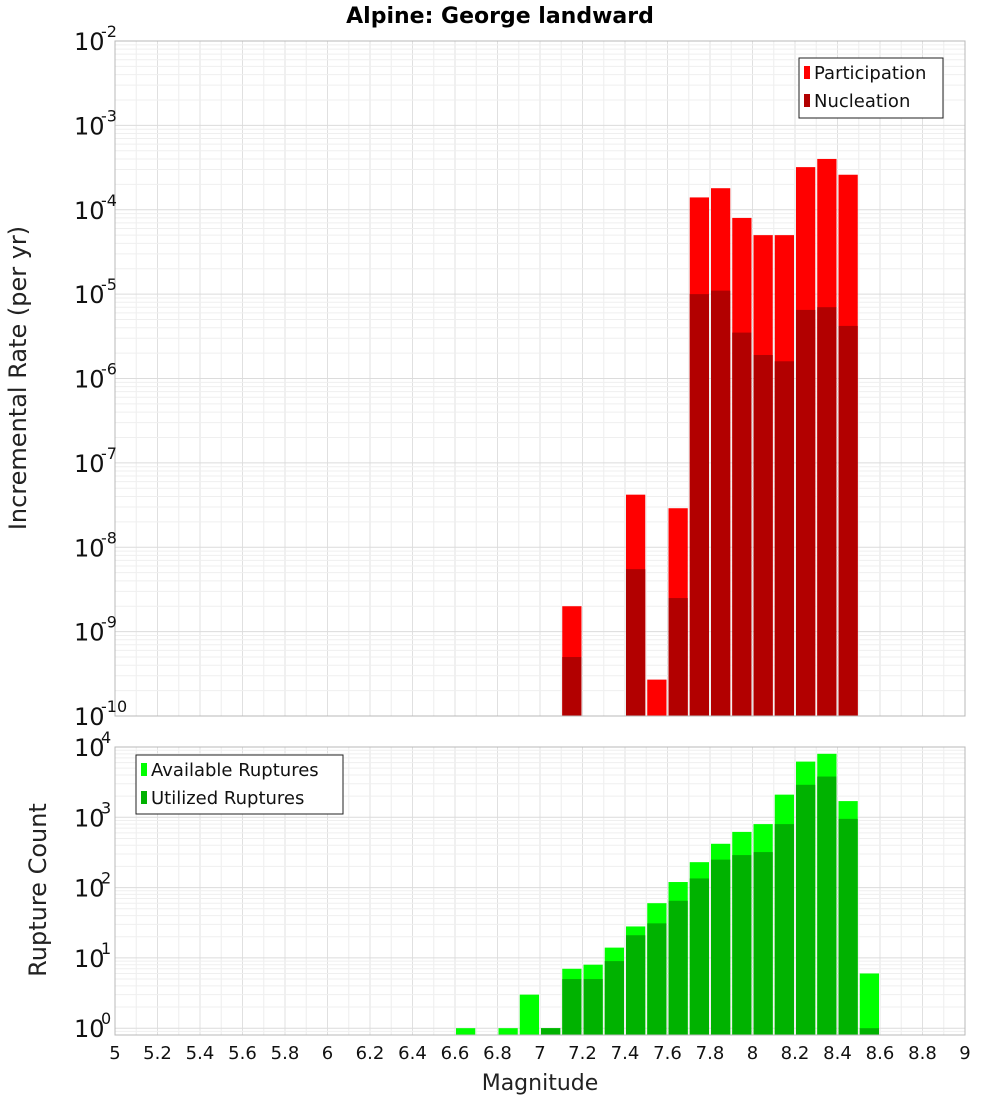 This screenshot has height=1104, width=1000. What do you see at coordinates (795, 1053) in the screenshot?
I see `x-tick-label: 8.2` at bounding box center [795, 1053].